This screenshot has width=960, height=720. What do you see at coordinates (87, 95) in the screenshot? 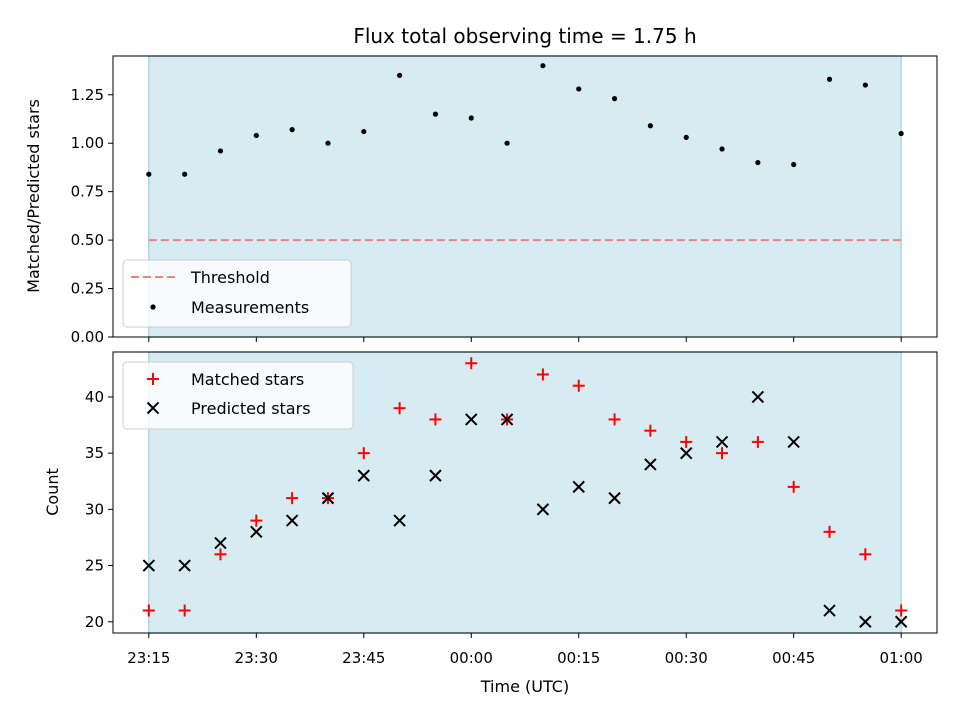
I see `top-y-tick-label: 1.25` at bounding box center [87, 95].